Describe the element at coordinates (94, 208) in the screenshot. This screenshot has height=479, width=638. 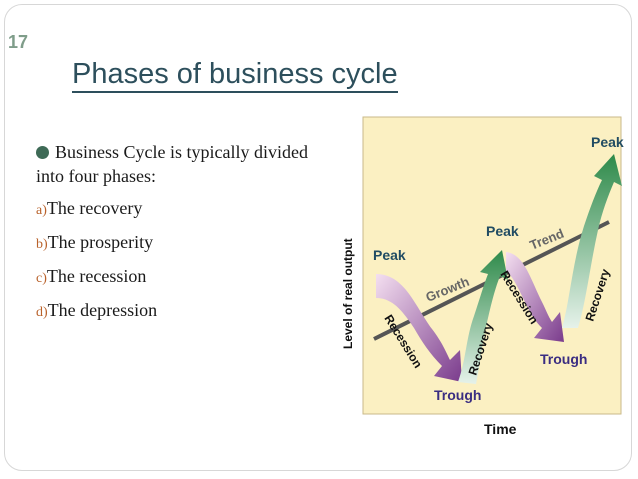
I see `bullet-text: The recovery` at that location.